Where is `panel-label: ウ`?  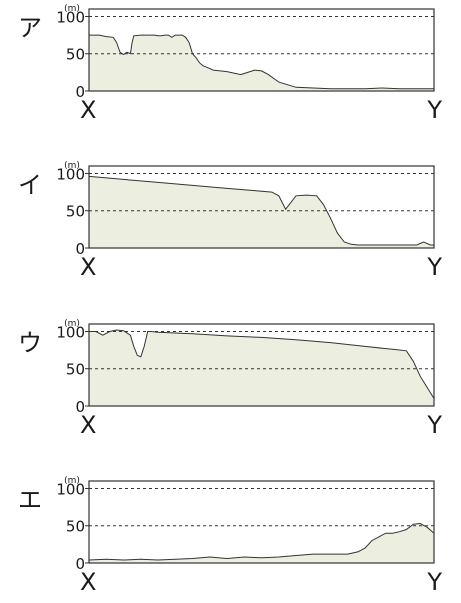
panel-label: ウ is located at coordinates (30, 343).